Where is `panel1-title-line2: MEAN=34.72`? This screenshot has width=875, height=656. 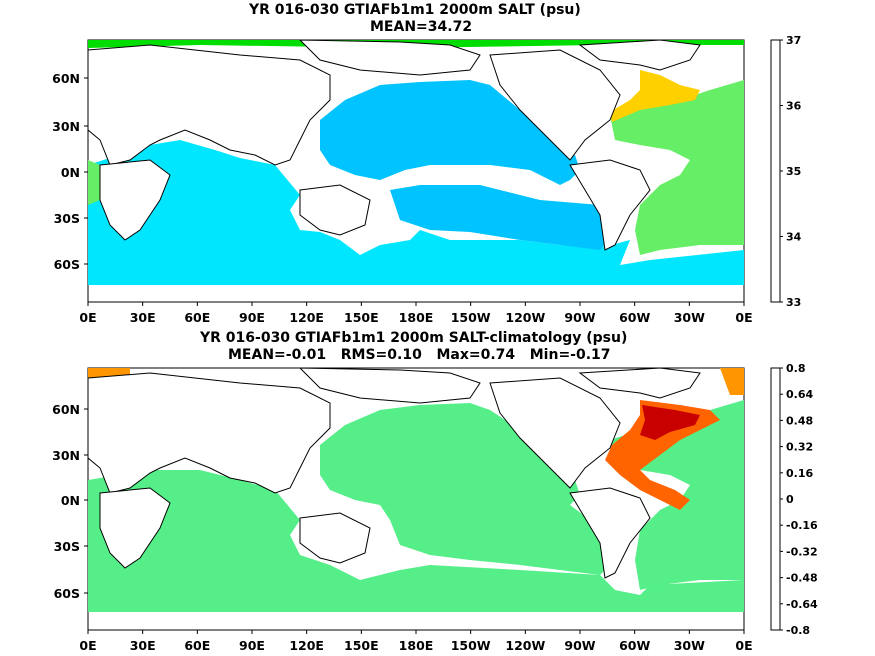 panel1-title-line2: MEAN=34.72 is located at coordinates (421, 27).